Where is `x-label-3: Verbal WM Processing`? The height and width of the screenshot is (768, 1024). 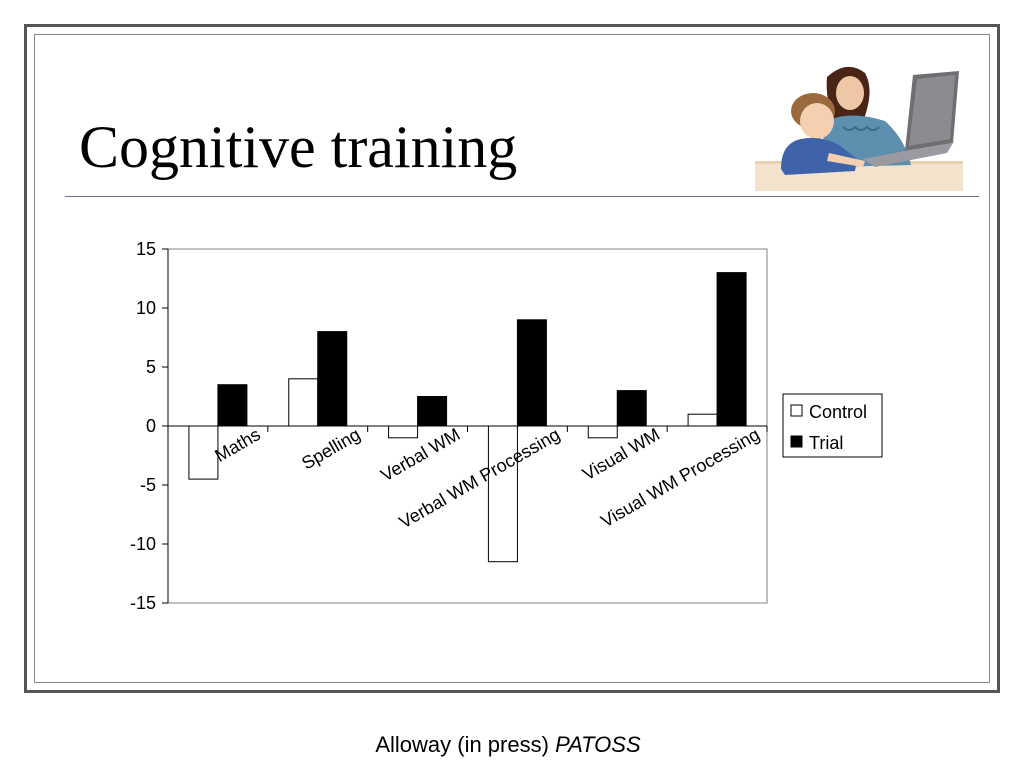
x-label-3: Verbal WM Processing is located at coordinates (480, 478).